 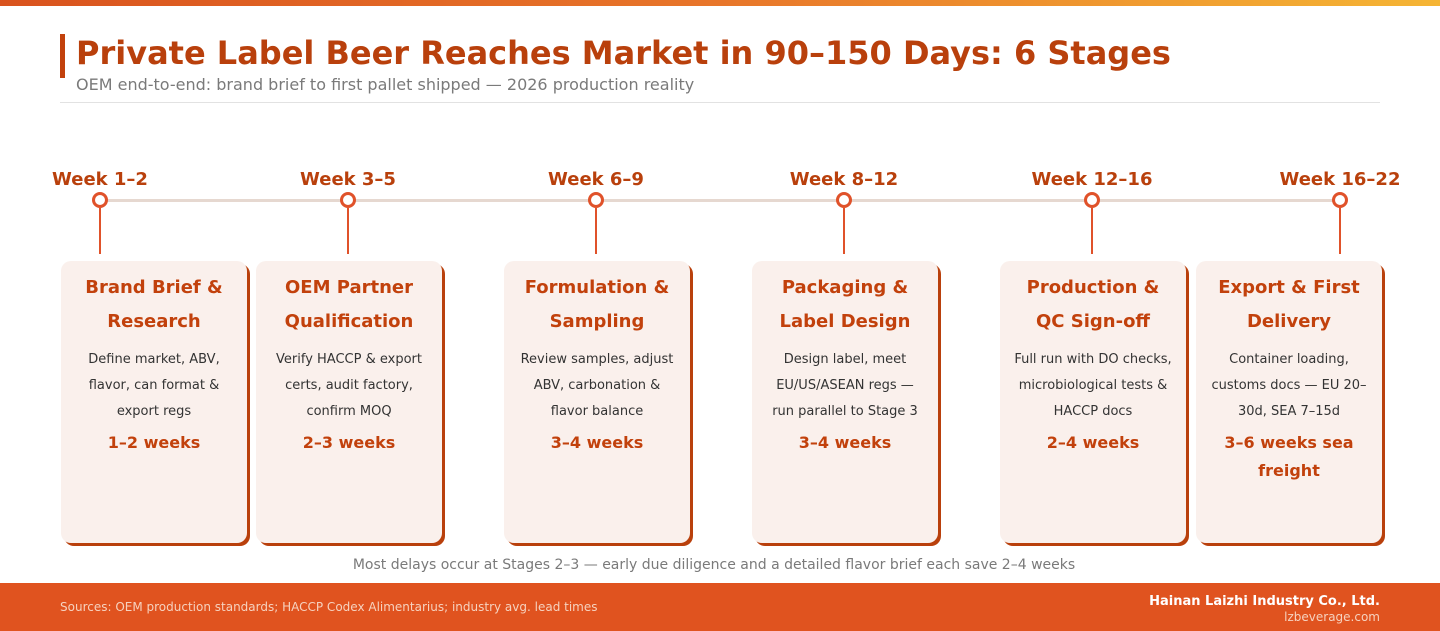 I want to click on stage-4-title: Packaging & Label Design, so click(x=845, y=304).